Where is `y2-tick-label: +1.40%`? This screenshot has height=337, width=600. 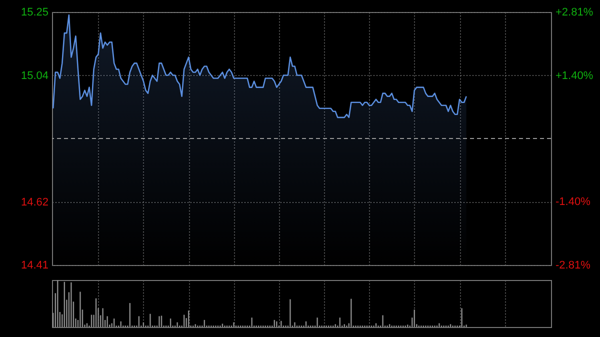 y2-tick-label: +1.40% is located at coordinates (575, 76).